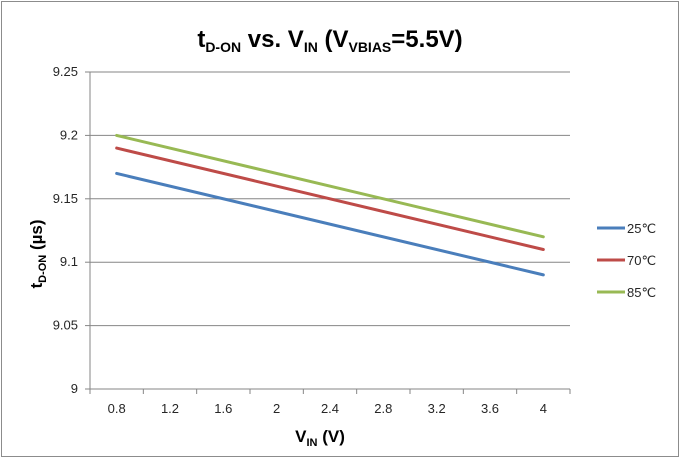 Image resolution: width=682 pixels, height=460 pixels. What do you see at coordinates (74, 388) in the screenshot?
I see `y-tick-label: 9` at bounding box center [74, 388].